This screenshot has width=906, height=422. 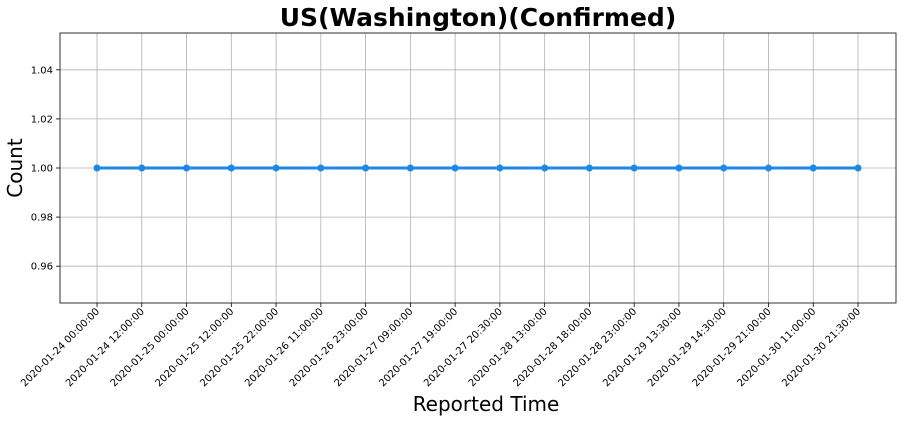 What do you see at coordinates (195, 347) in the screenshot?
I see `x-tick-label: 2020-01-25 12:00:00` at bounding box center [195, 347].